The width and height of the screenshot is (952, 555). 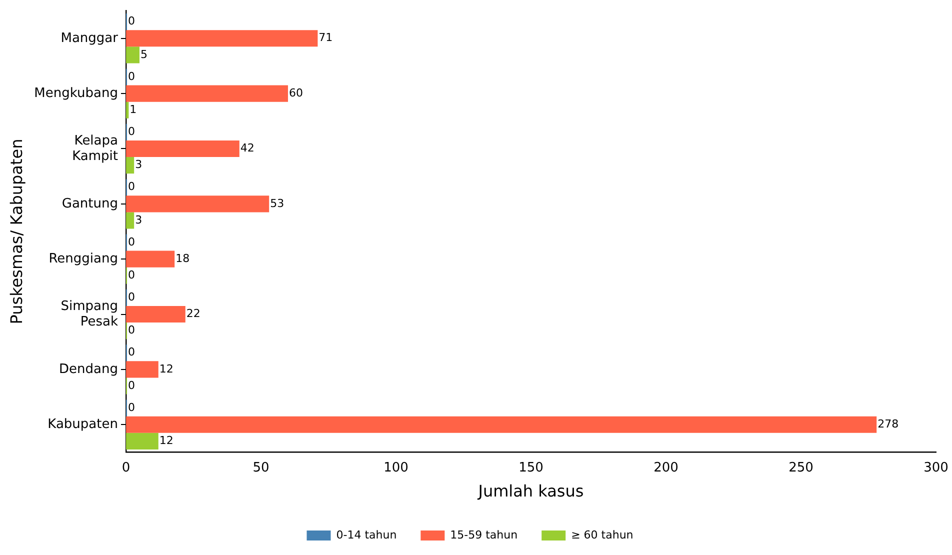 What do you see at coordinates (396, 468) in the screenshot?
I see `x-tick-label: 100` at bounding box center [396, 468].